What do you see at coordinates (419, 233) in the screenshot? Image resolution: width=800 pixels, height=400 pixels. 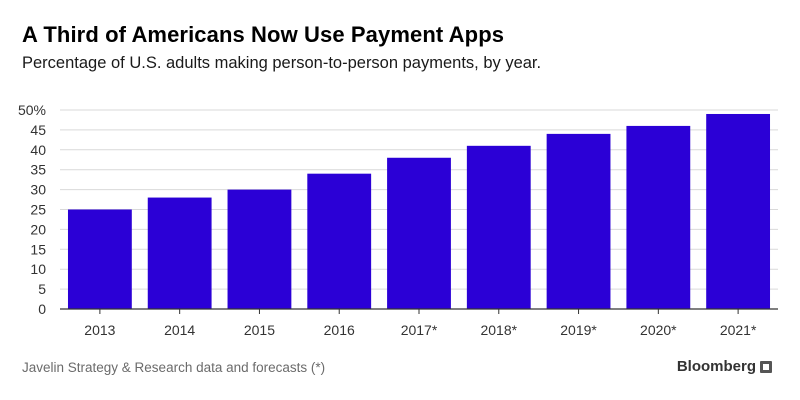 I see `bar-2017` at bounding box center [419, 233].